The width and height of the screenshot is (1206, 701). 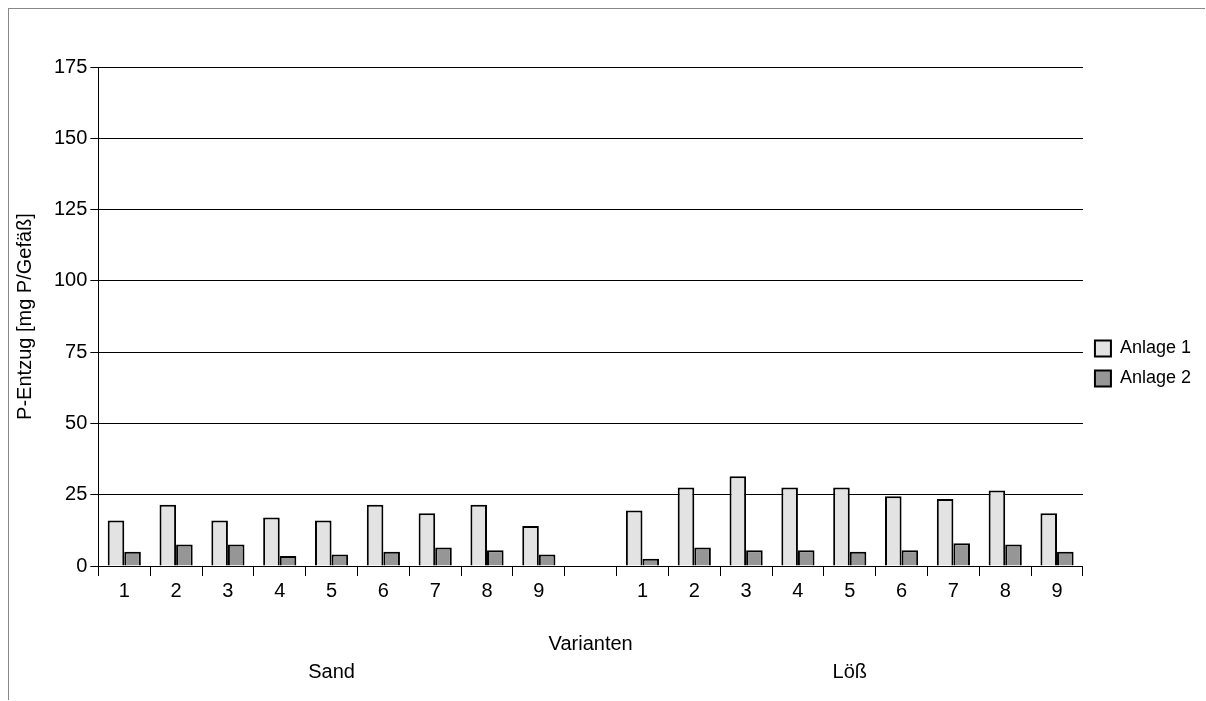 I want to click on y-tick-label: 150, so click(x=70, y=136).